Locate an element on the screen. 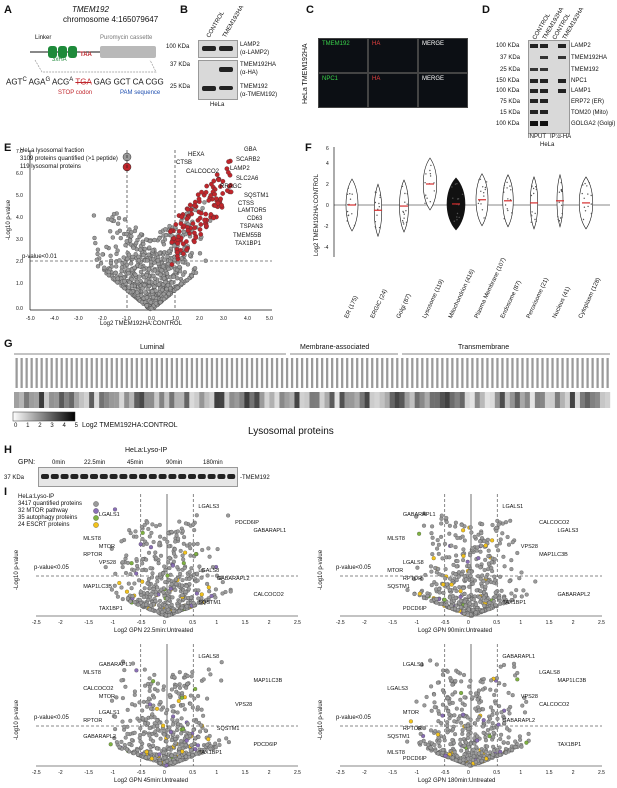 The height and width of the screenshot is (788, 617). stop-codon: TGA is located at coordinates (83, 82).